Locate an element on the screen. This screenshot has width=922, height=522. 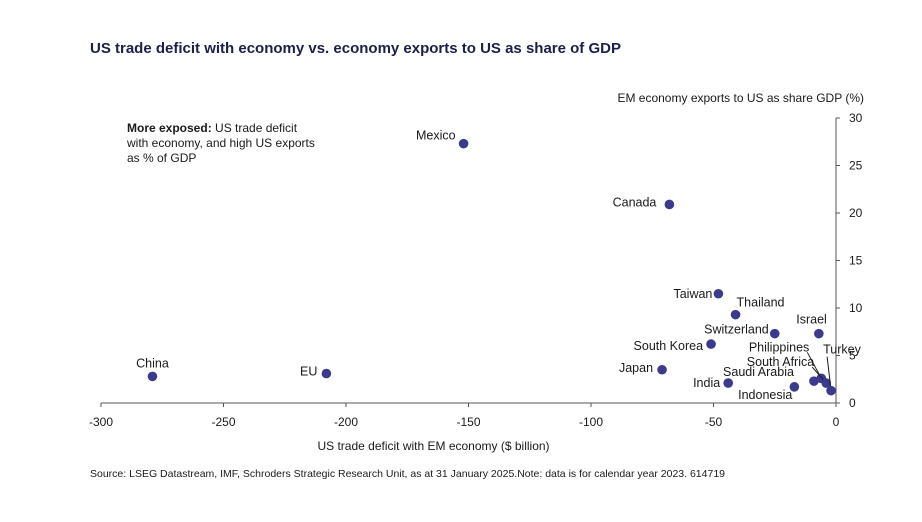
point-label: India is located at coordinates (706, 383).